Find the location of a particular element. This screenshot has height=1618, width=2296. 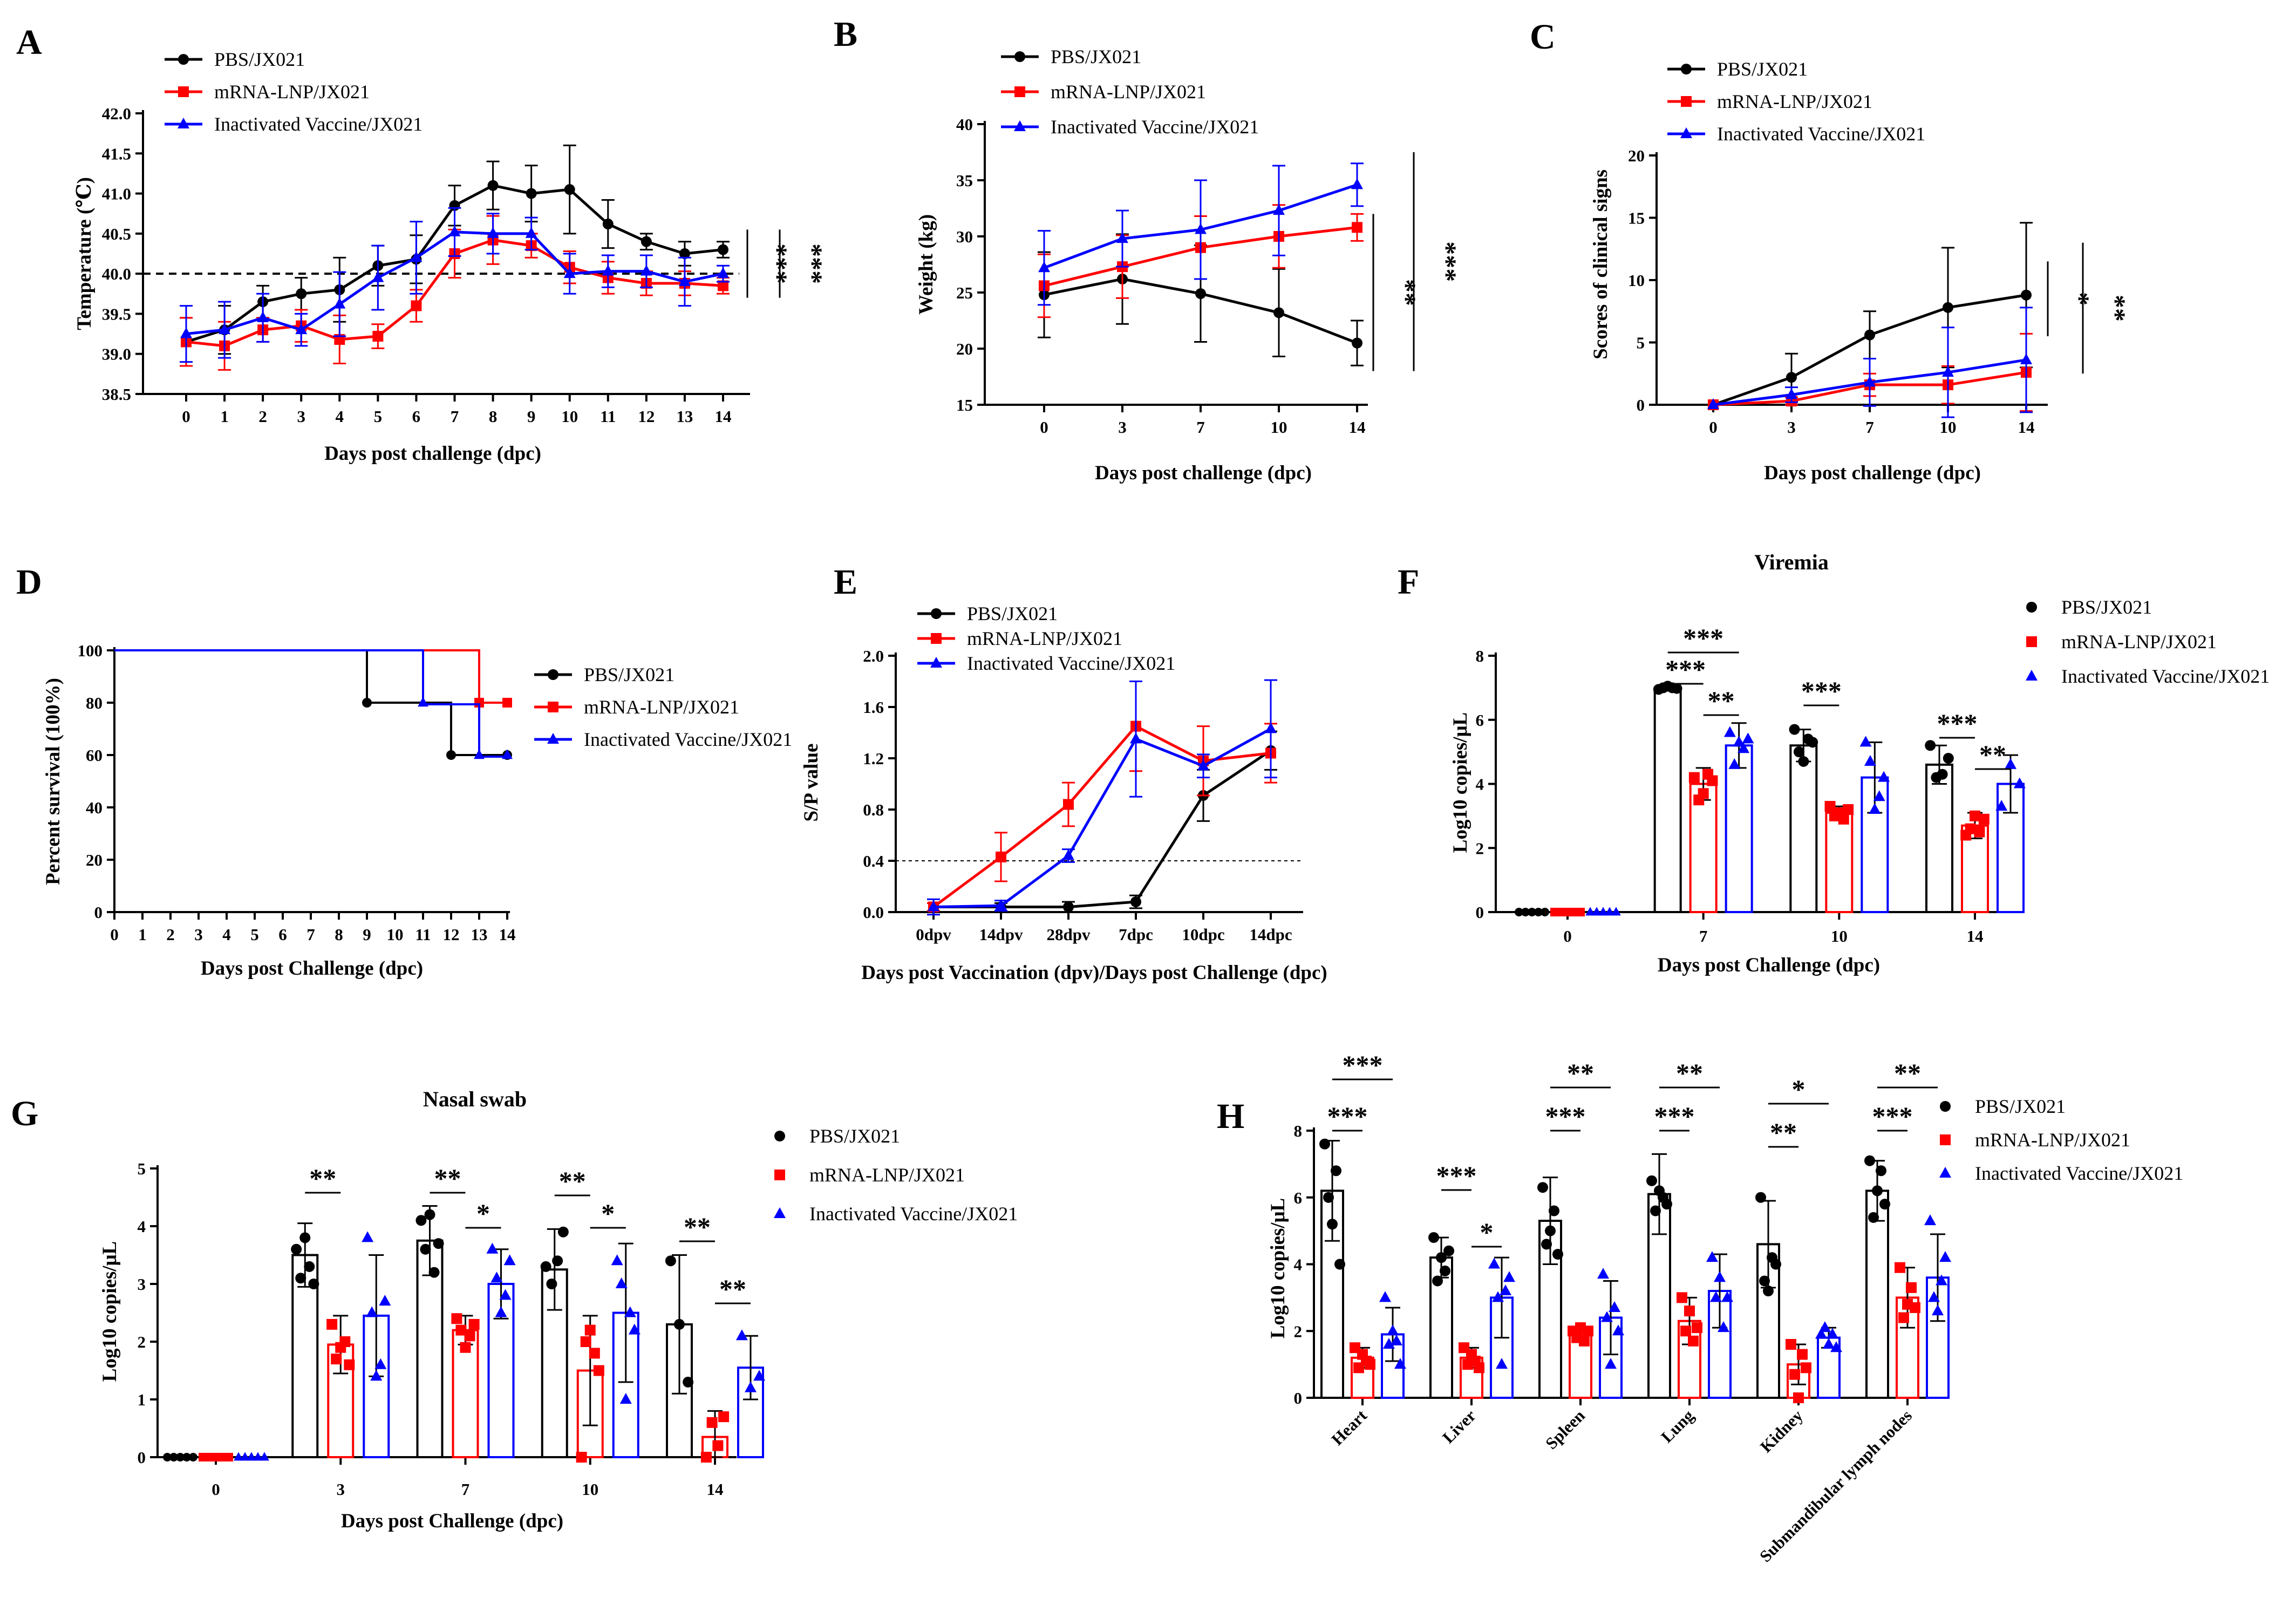

x-tick-label: 7dpc is located at coordinates (1136, 934).